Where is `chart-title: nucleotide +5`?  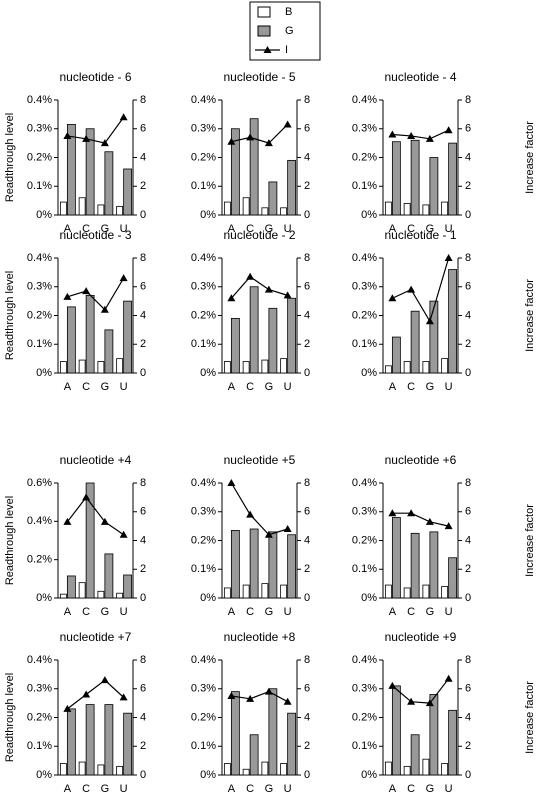
chart-title: nucleotide +5 is located at coordinates (260, 460).